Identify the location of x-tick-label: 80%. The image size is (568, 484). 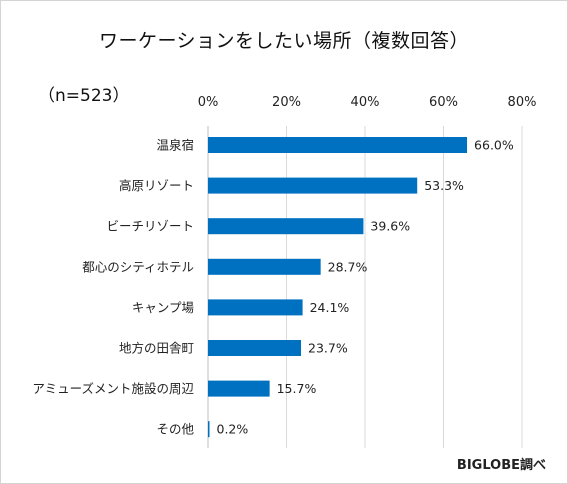
(522, 102).